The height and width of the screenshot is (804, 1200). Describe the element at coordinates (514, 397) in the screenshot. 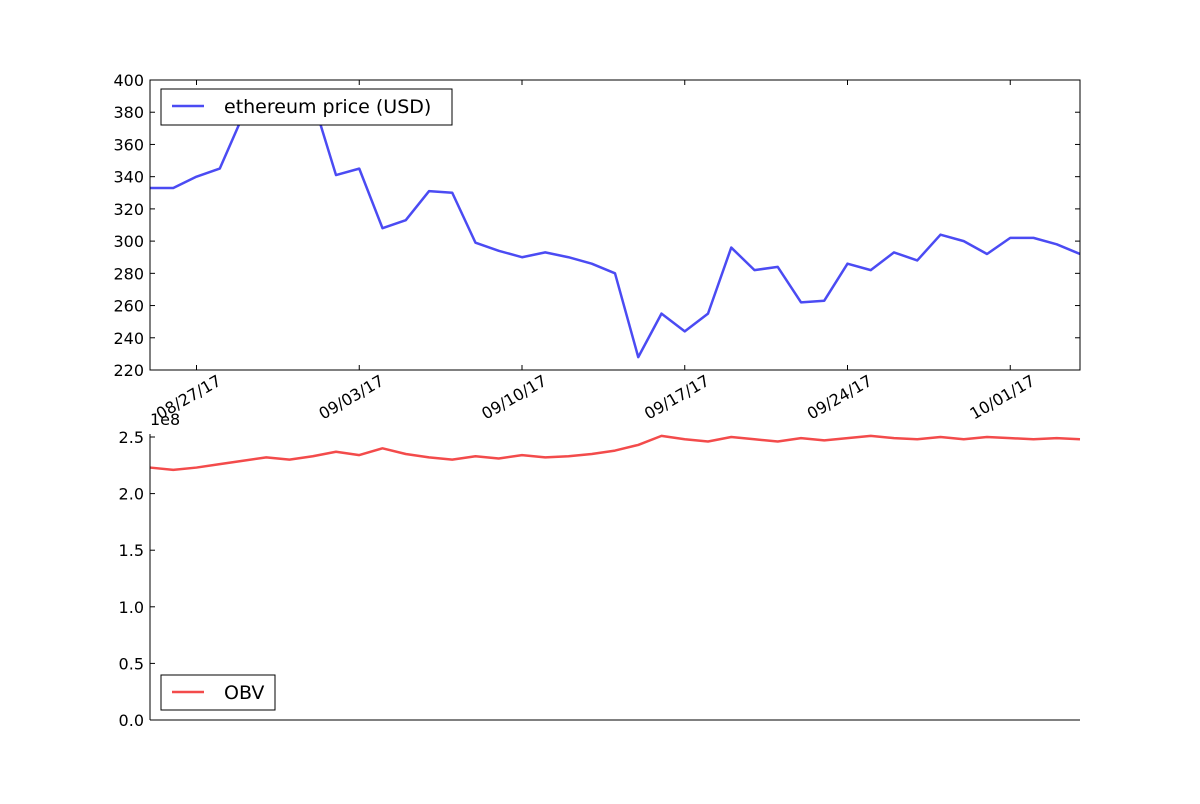

I see `price-x-tick-label: 09/10/17` at that location.